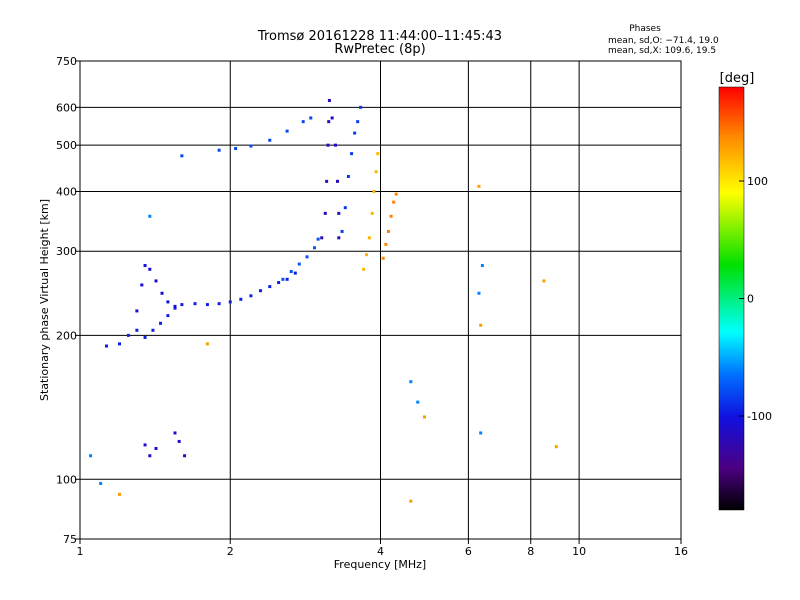  I want to click on y-tick-label: 500, so click(66, 145).